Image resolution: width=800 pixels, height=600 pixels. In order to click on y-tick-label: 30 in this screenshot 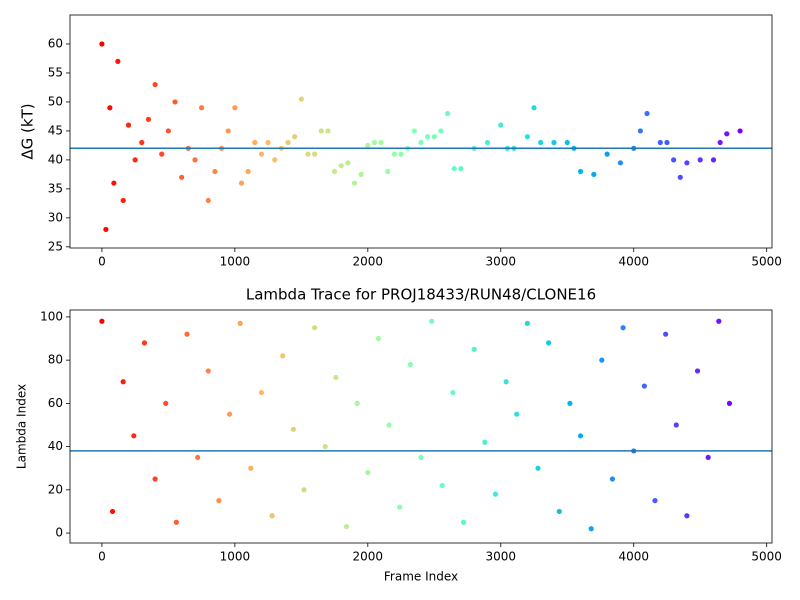, I will do `click(55, 217)`.